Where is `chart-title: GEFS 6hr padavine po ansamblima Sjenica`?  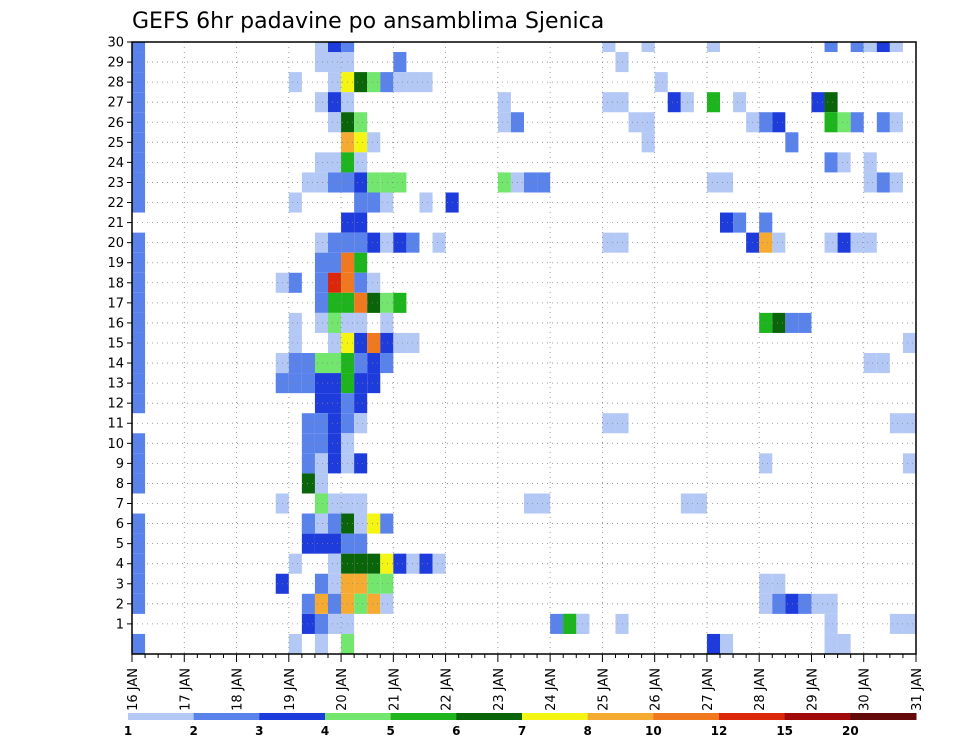
chart-title: GEFS 6hr padavine po ansamblima Sjenica is located at coordinates (368, 21).